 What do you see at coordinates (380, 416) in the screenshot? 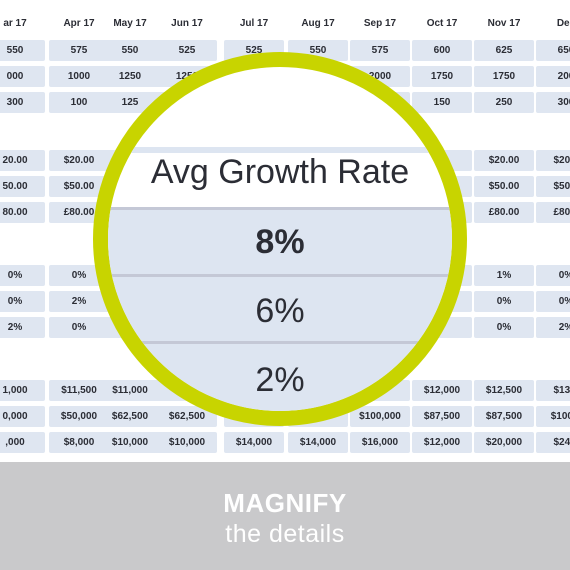
I see `table-cell: $100,000` at bounding box center [380, 416].